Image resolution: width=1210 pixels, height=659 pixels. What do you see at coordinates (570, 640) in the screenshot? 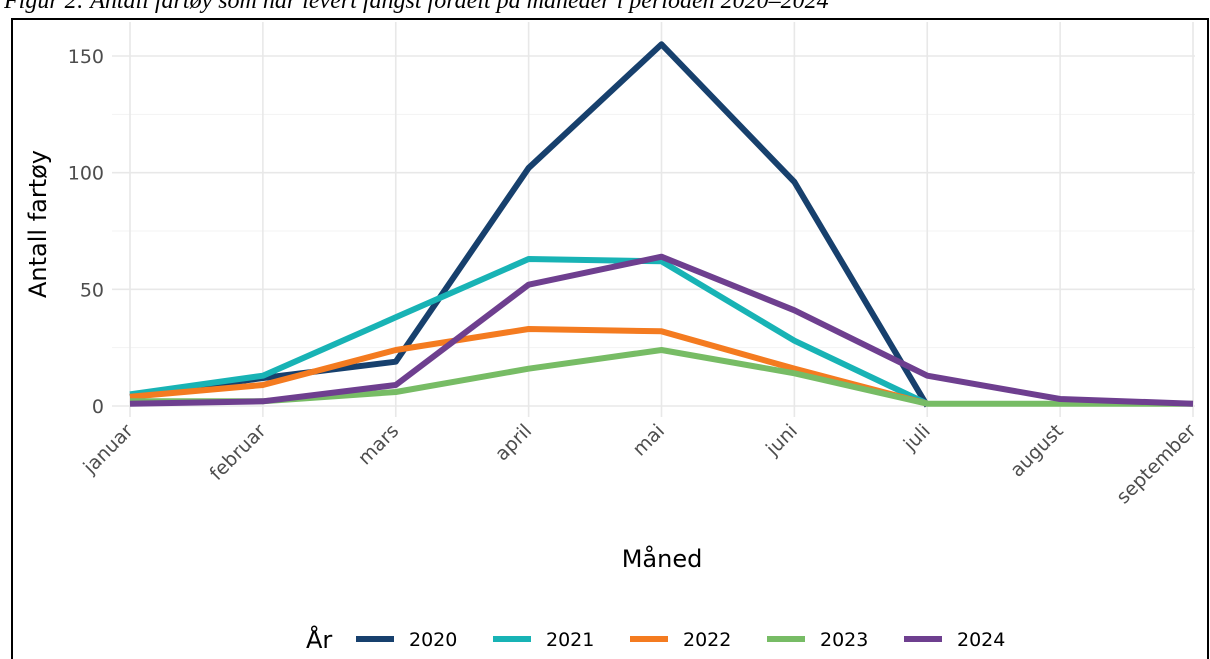
I see `legend-label-2021: 2021` at bounding box center [570, 640].